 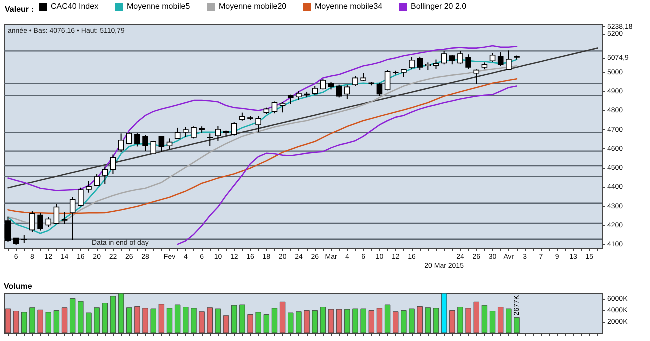 I want to click on legend-title: Valeur :, so click(x=19, y=9).